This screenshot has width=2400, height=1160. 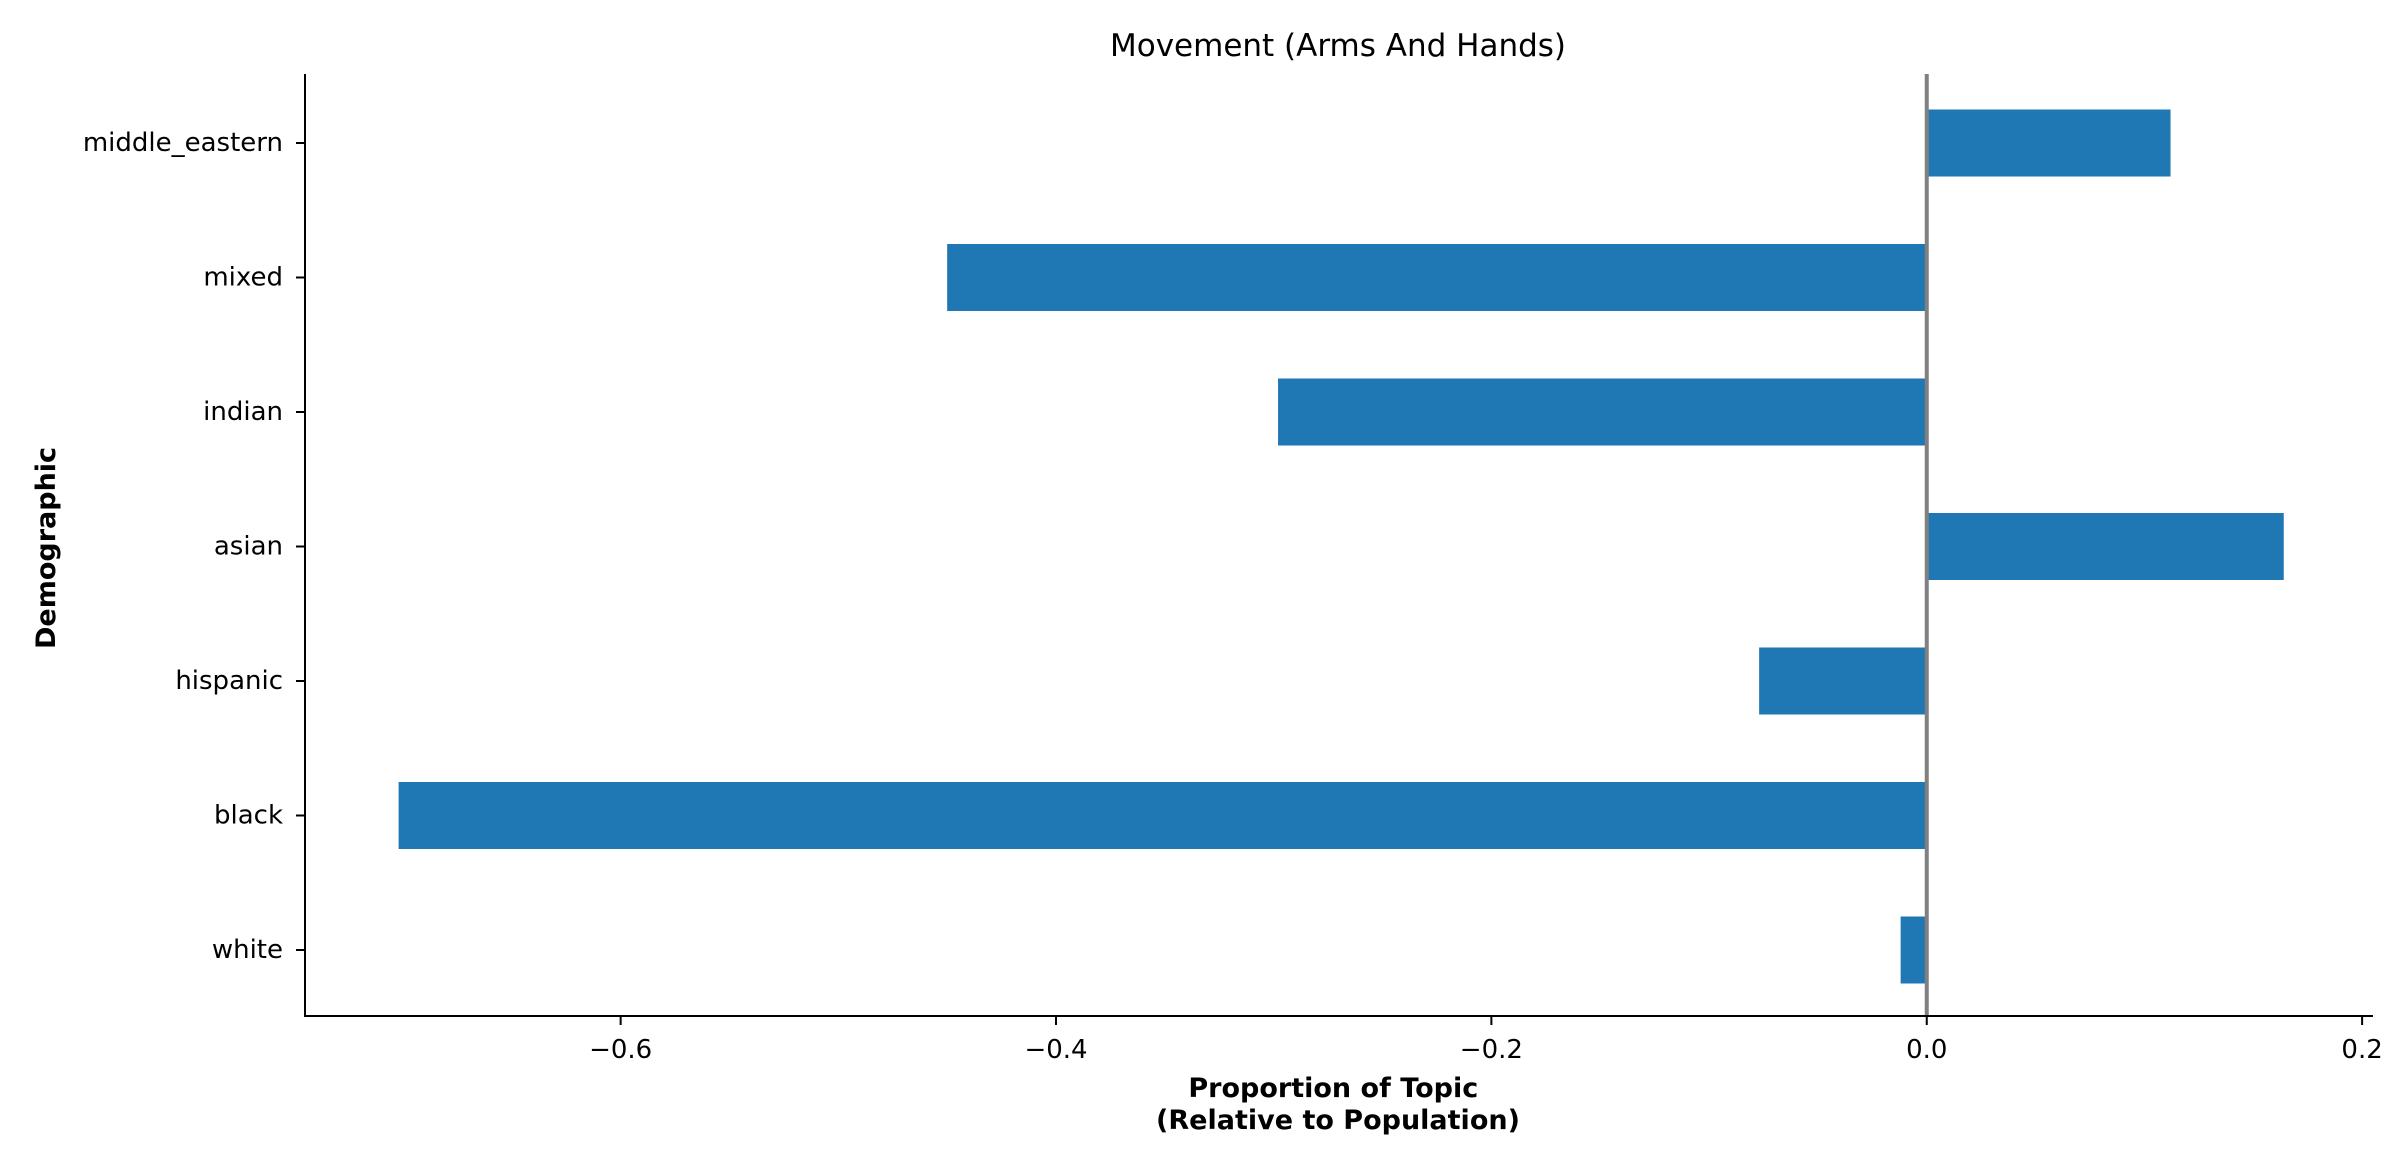 I want to click on x-axis-label-line-1: Proportion of Topic, so click(x=1333, y=1088).